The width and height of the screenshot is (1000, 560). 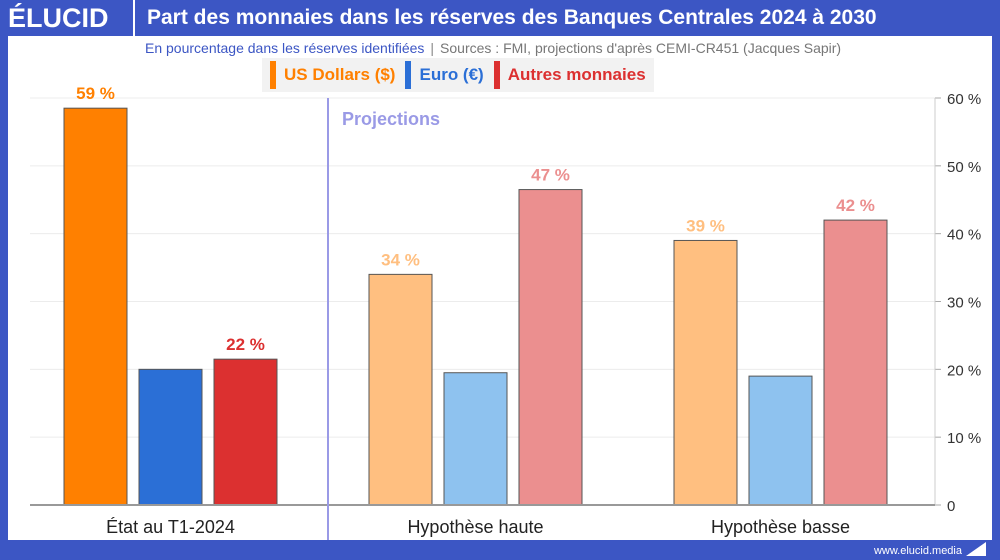 I want to click on x-category-label: État au T1-2024, so click(x=170, y=527).